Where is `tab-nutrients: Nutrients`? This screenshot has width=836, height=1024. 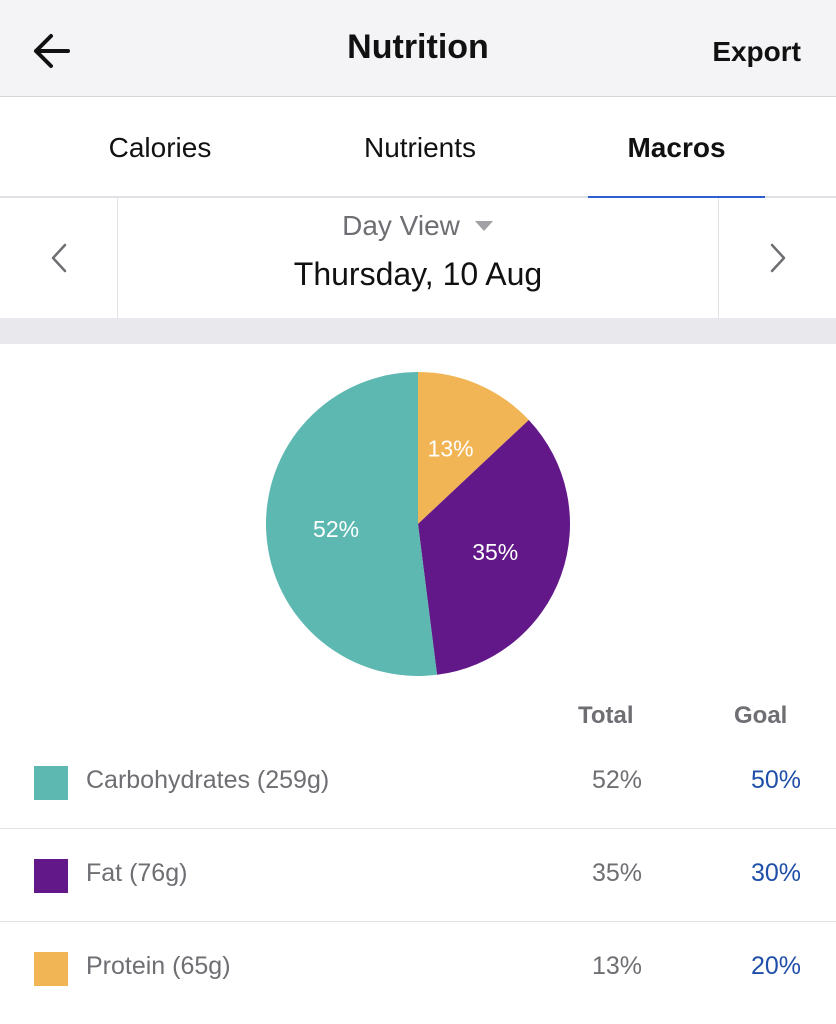
tab-nutrients: Nutrients is located at coordinates (420, 147).